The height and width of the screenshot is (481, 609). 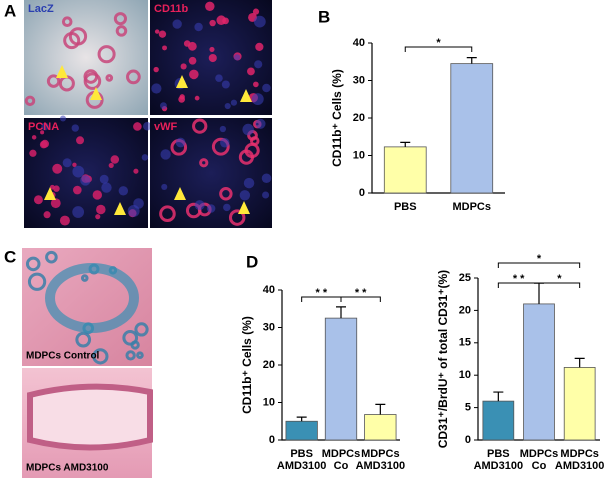 I want to click on x-tick-label: MDPCs Co, so click(x=539, y=460).